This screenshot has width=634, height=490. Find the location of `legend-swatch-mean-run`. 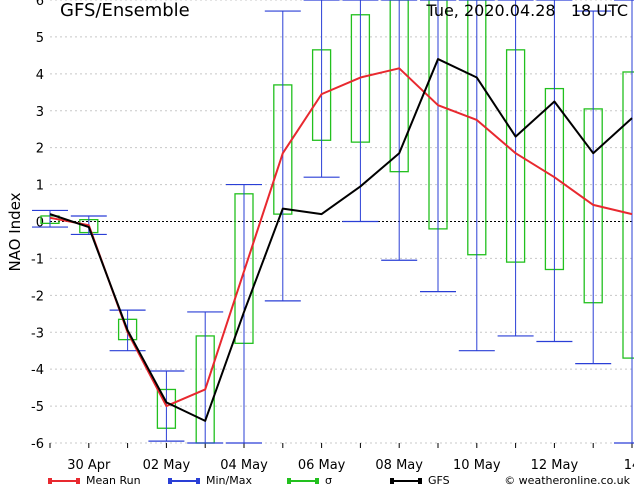

legend-swatch-mean-run is located at coordinates (64, 480).